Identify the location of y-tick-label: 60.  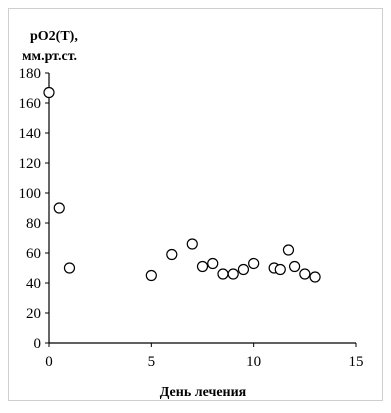
(33, 254).